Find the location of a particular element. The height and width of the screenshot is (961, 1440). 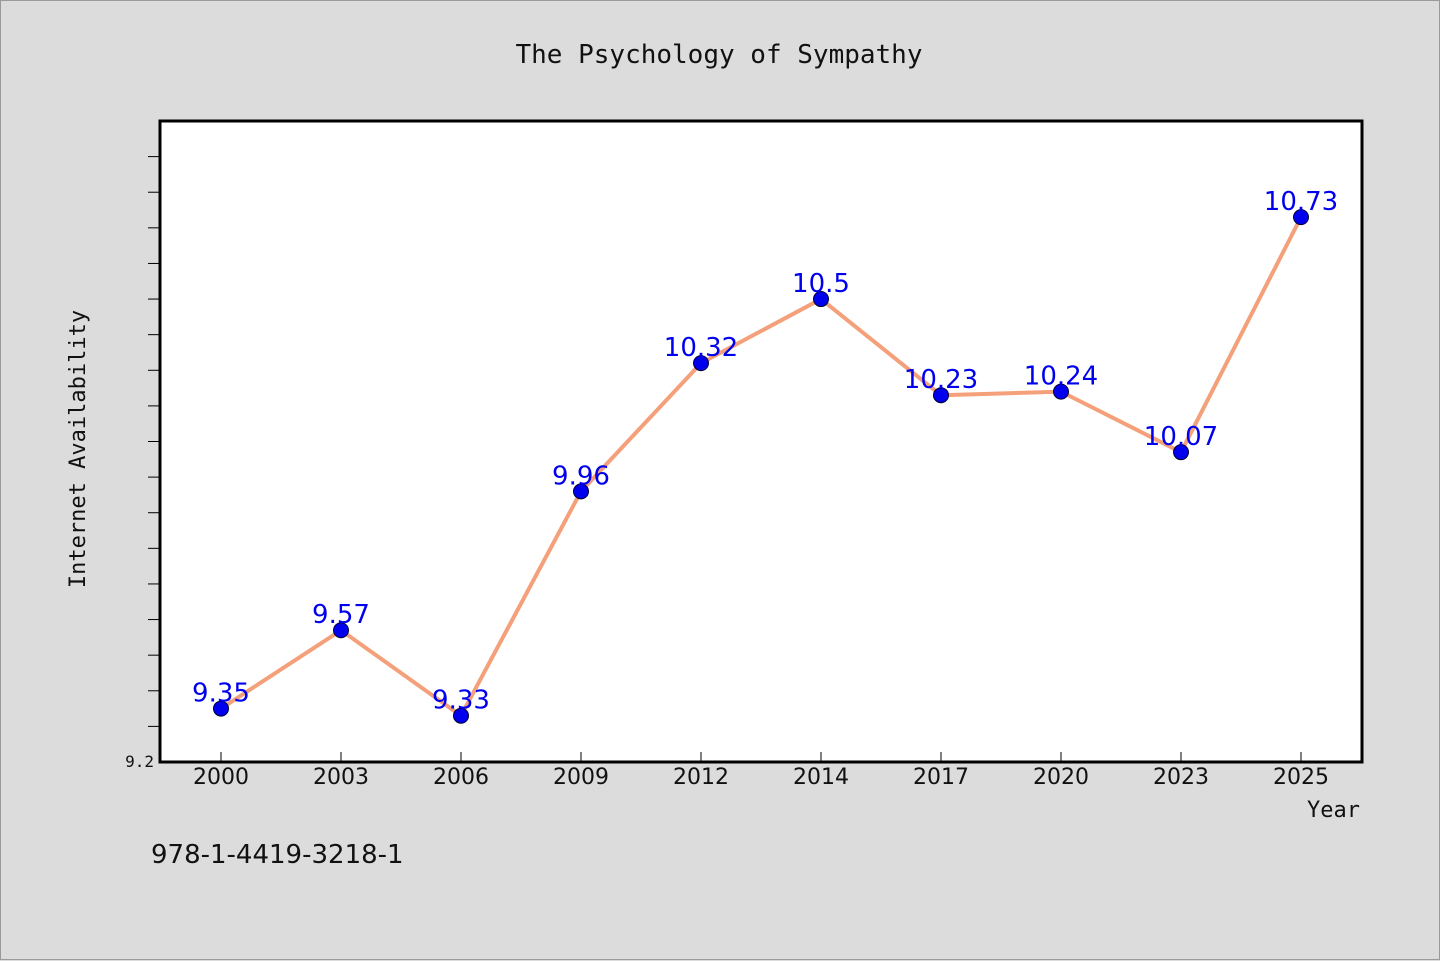

x-tick-label: 2000 is located at coordinates (221, 777).